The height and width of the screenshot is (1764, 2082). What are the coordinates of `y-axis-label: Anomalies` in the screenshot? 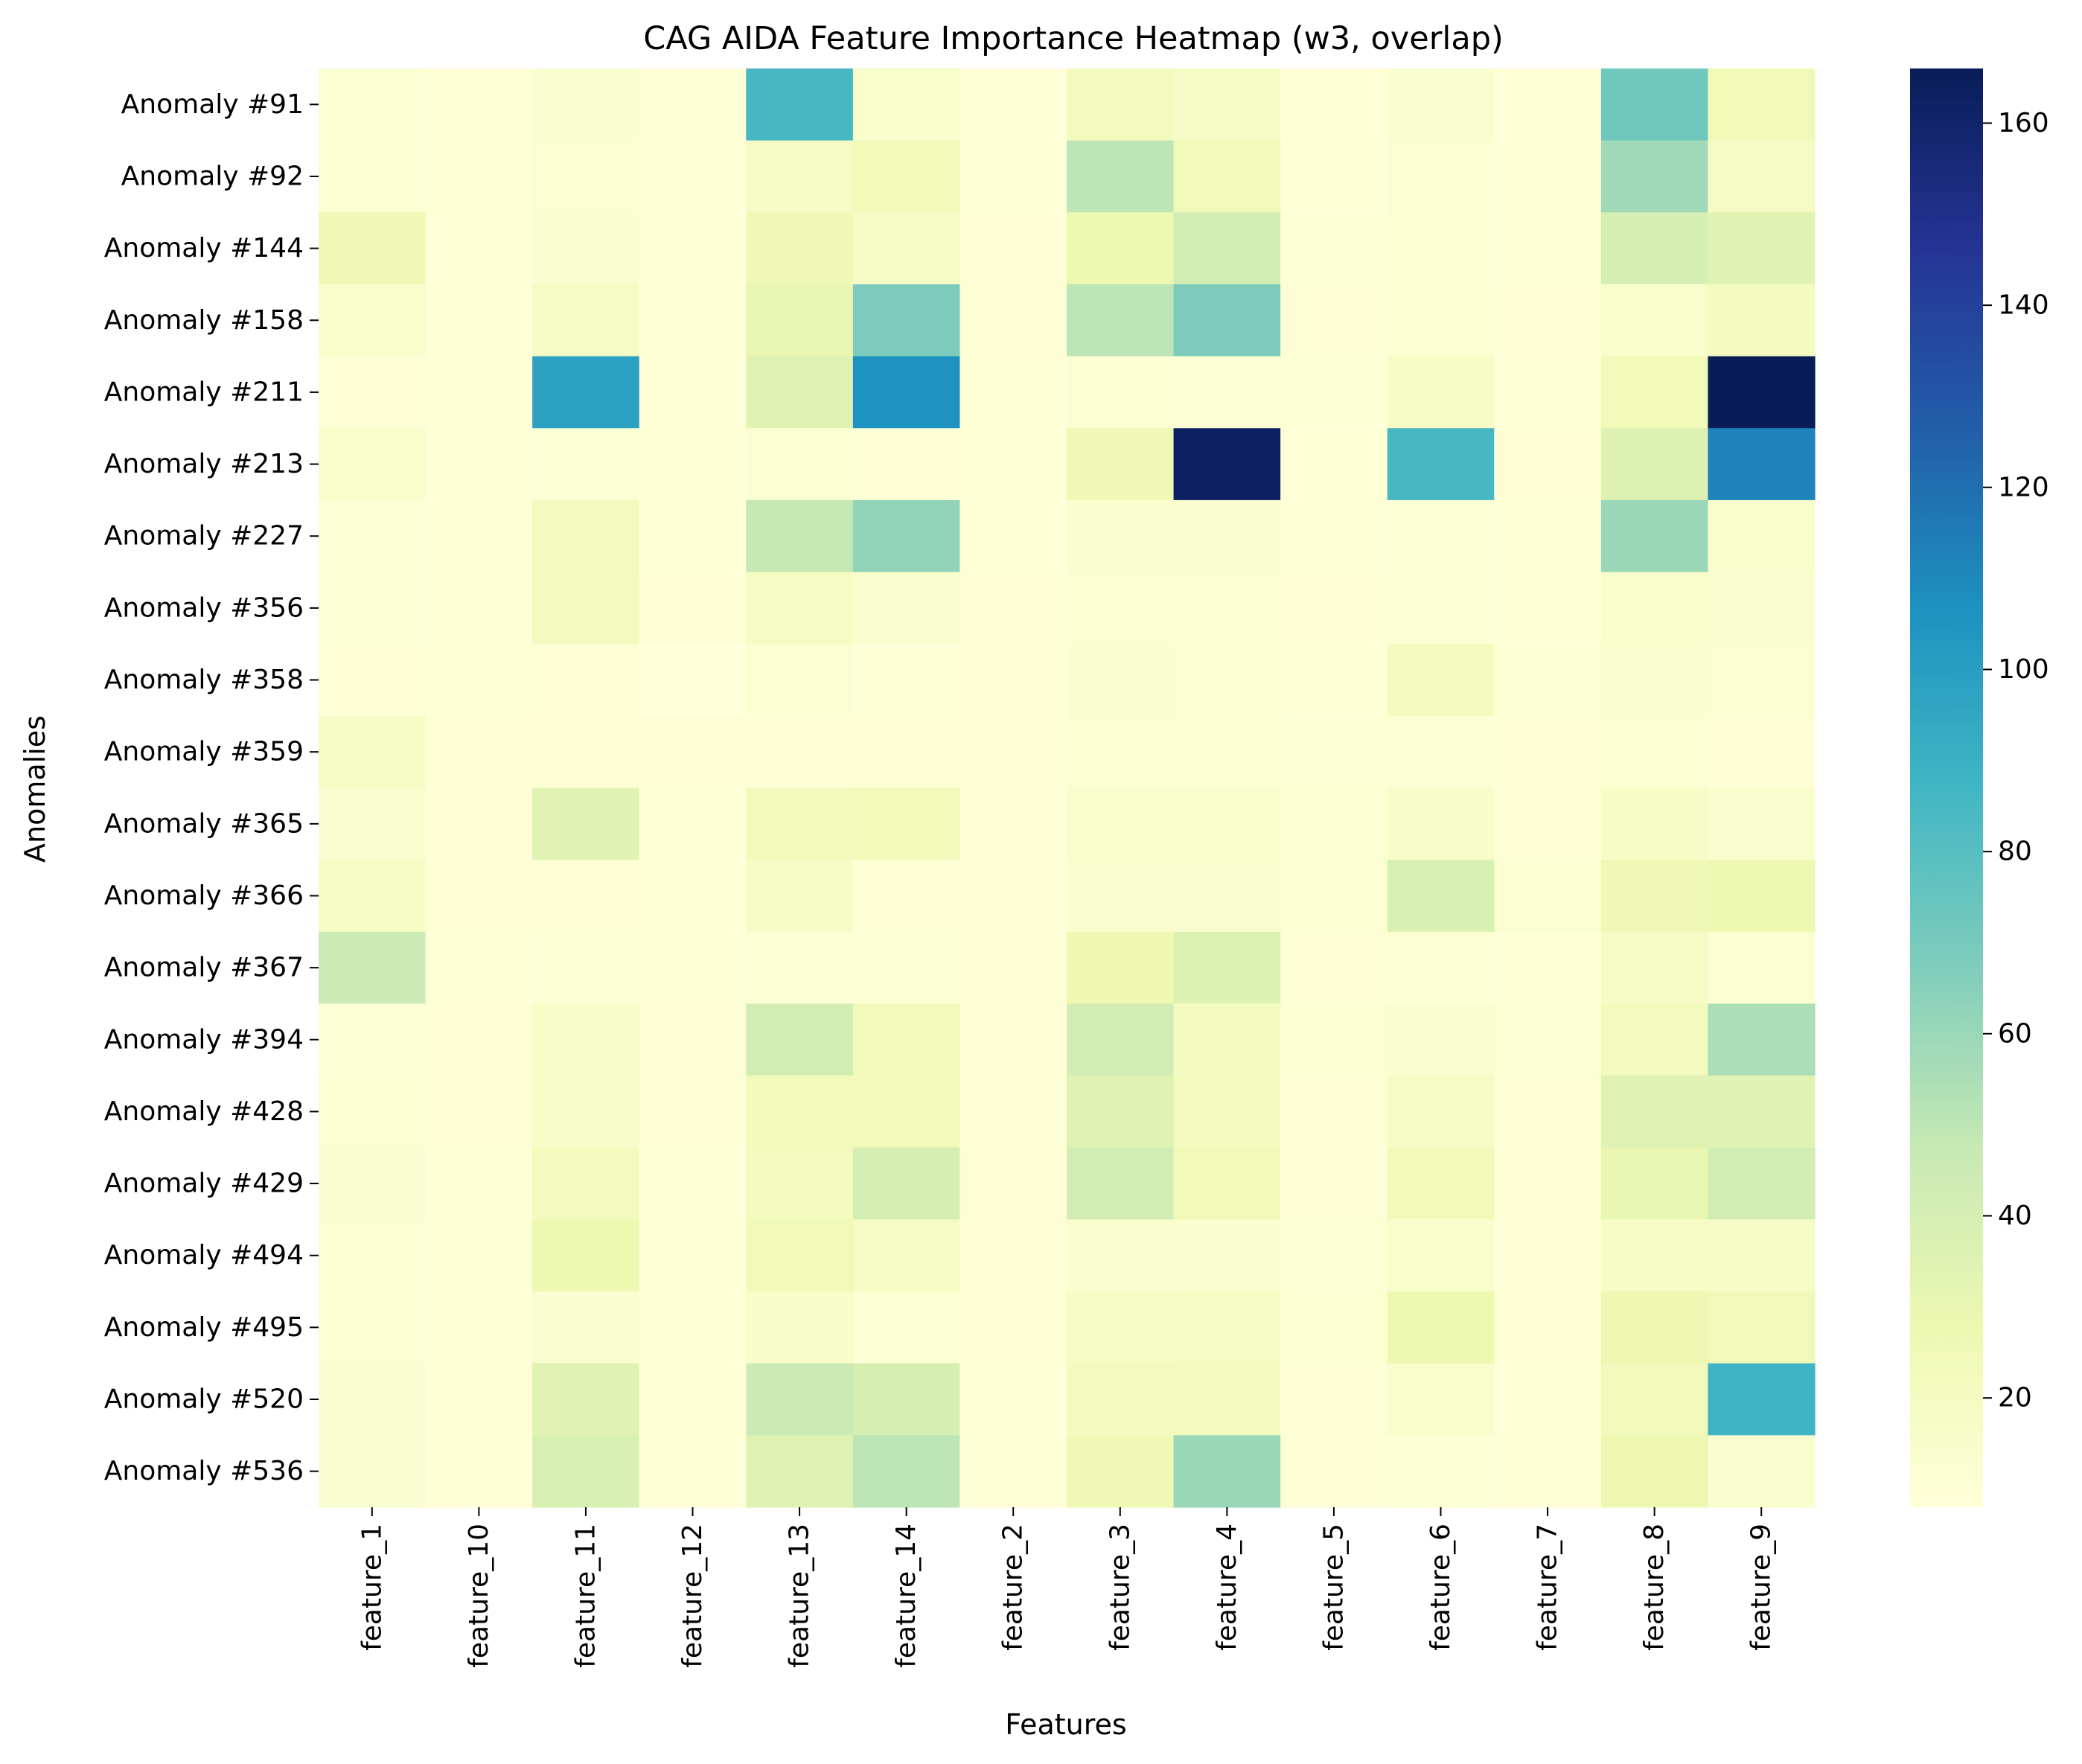 It's located at (35, 789).